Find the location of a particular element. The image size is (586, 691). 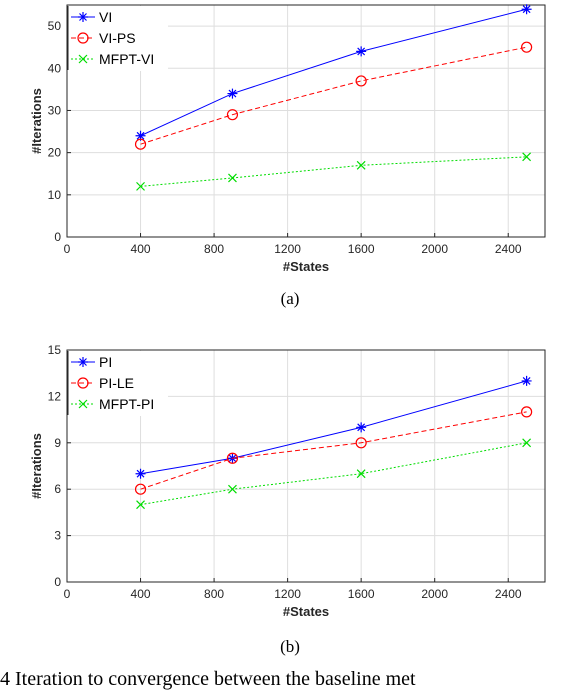

y-tick-label: 3 is located at coordinates (57, 536).